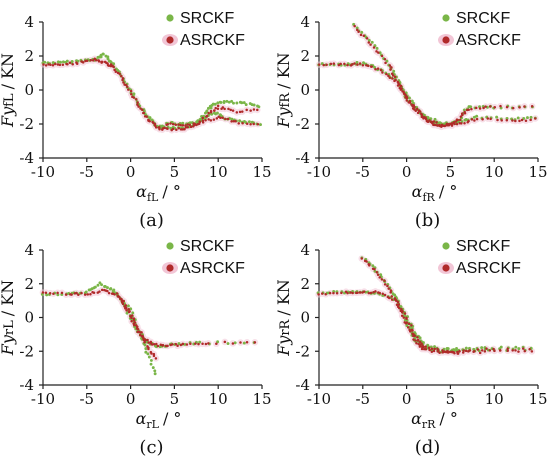 This screenshot has width=550, height=466. I want to click on legend-marker-srckf, so click(170, 18).